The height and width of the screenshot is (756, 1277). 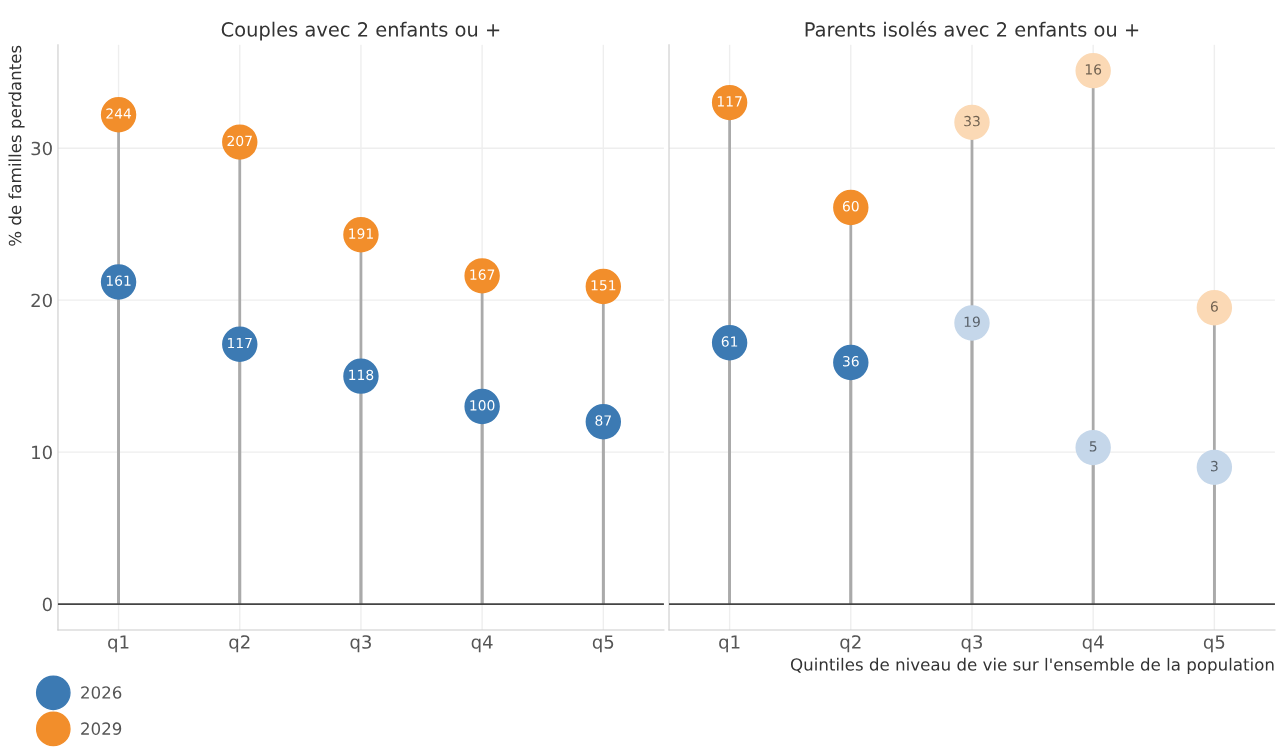 What do you see at coordinates (1214, 466) in the screenshot?
I see `annotation: 3` at bounding box center [1214, 466].